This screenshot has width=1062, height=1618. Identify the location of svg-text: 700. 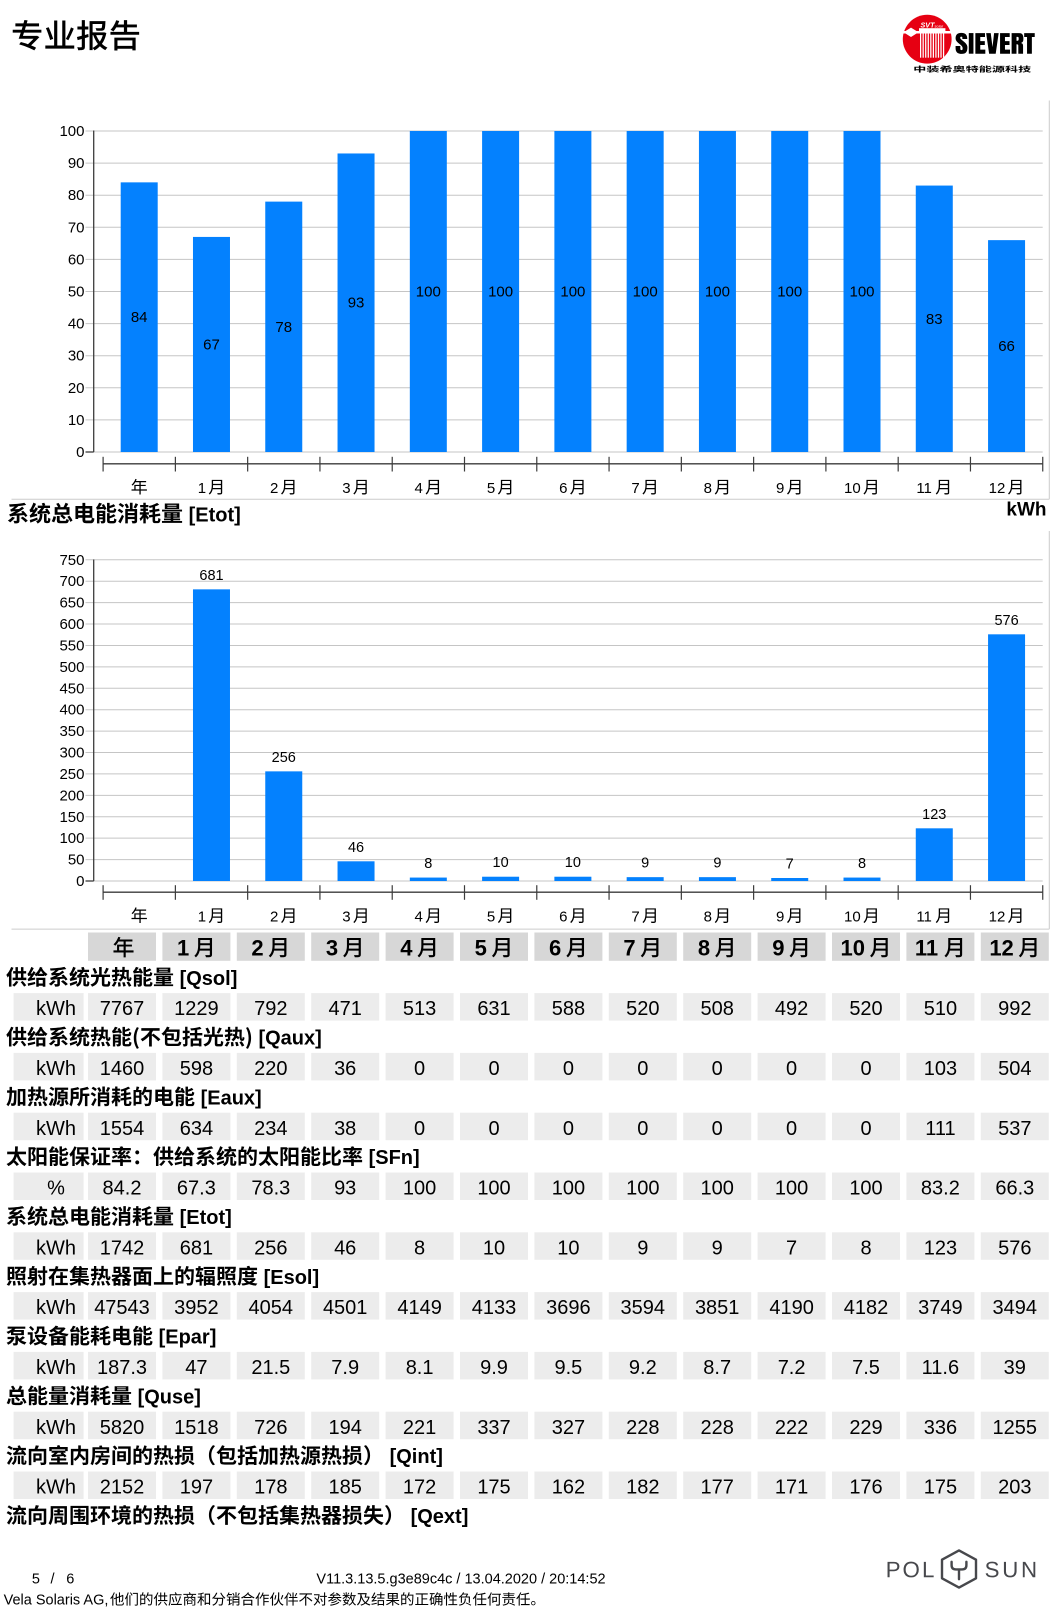
(71, 581).